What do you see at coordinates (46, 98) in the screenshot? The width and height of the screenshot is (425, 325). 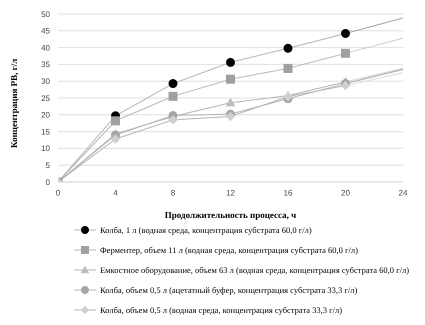 I see `y-tick-label: 25` at bounding box center [46, 98].